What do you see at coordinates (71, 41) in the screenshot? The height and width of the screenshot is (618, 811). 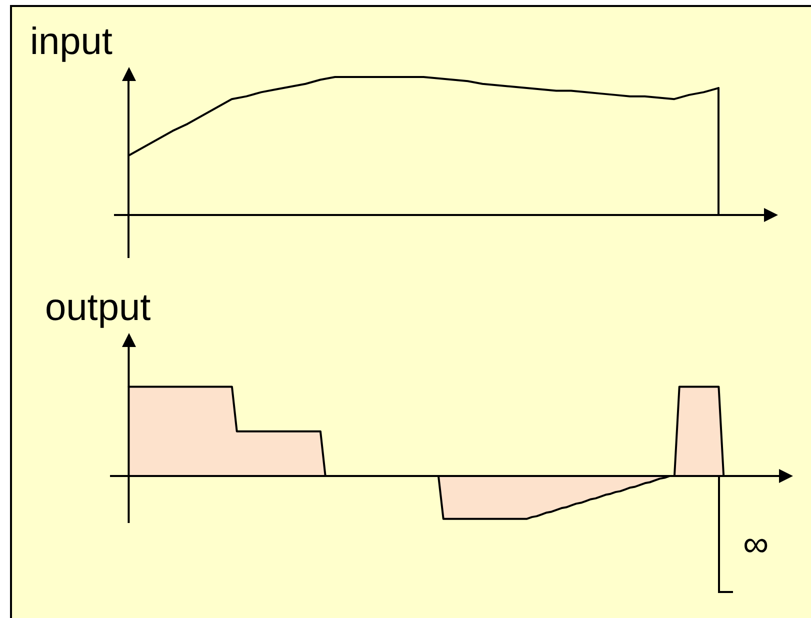 I see `chart-title: input` at bounding box center [71, 41].